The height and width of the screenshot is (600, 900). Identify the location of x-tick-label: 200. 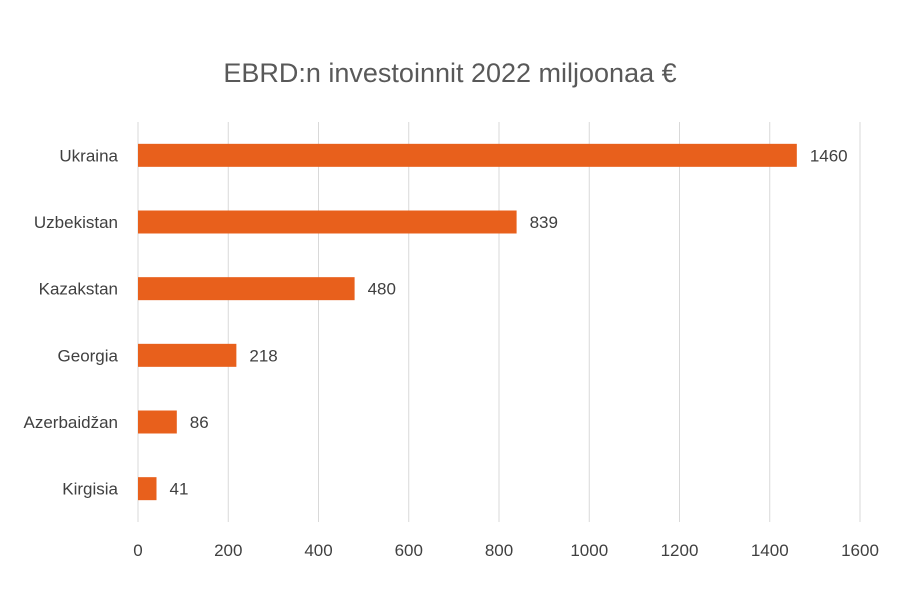
(228, 550).